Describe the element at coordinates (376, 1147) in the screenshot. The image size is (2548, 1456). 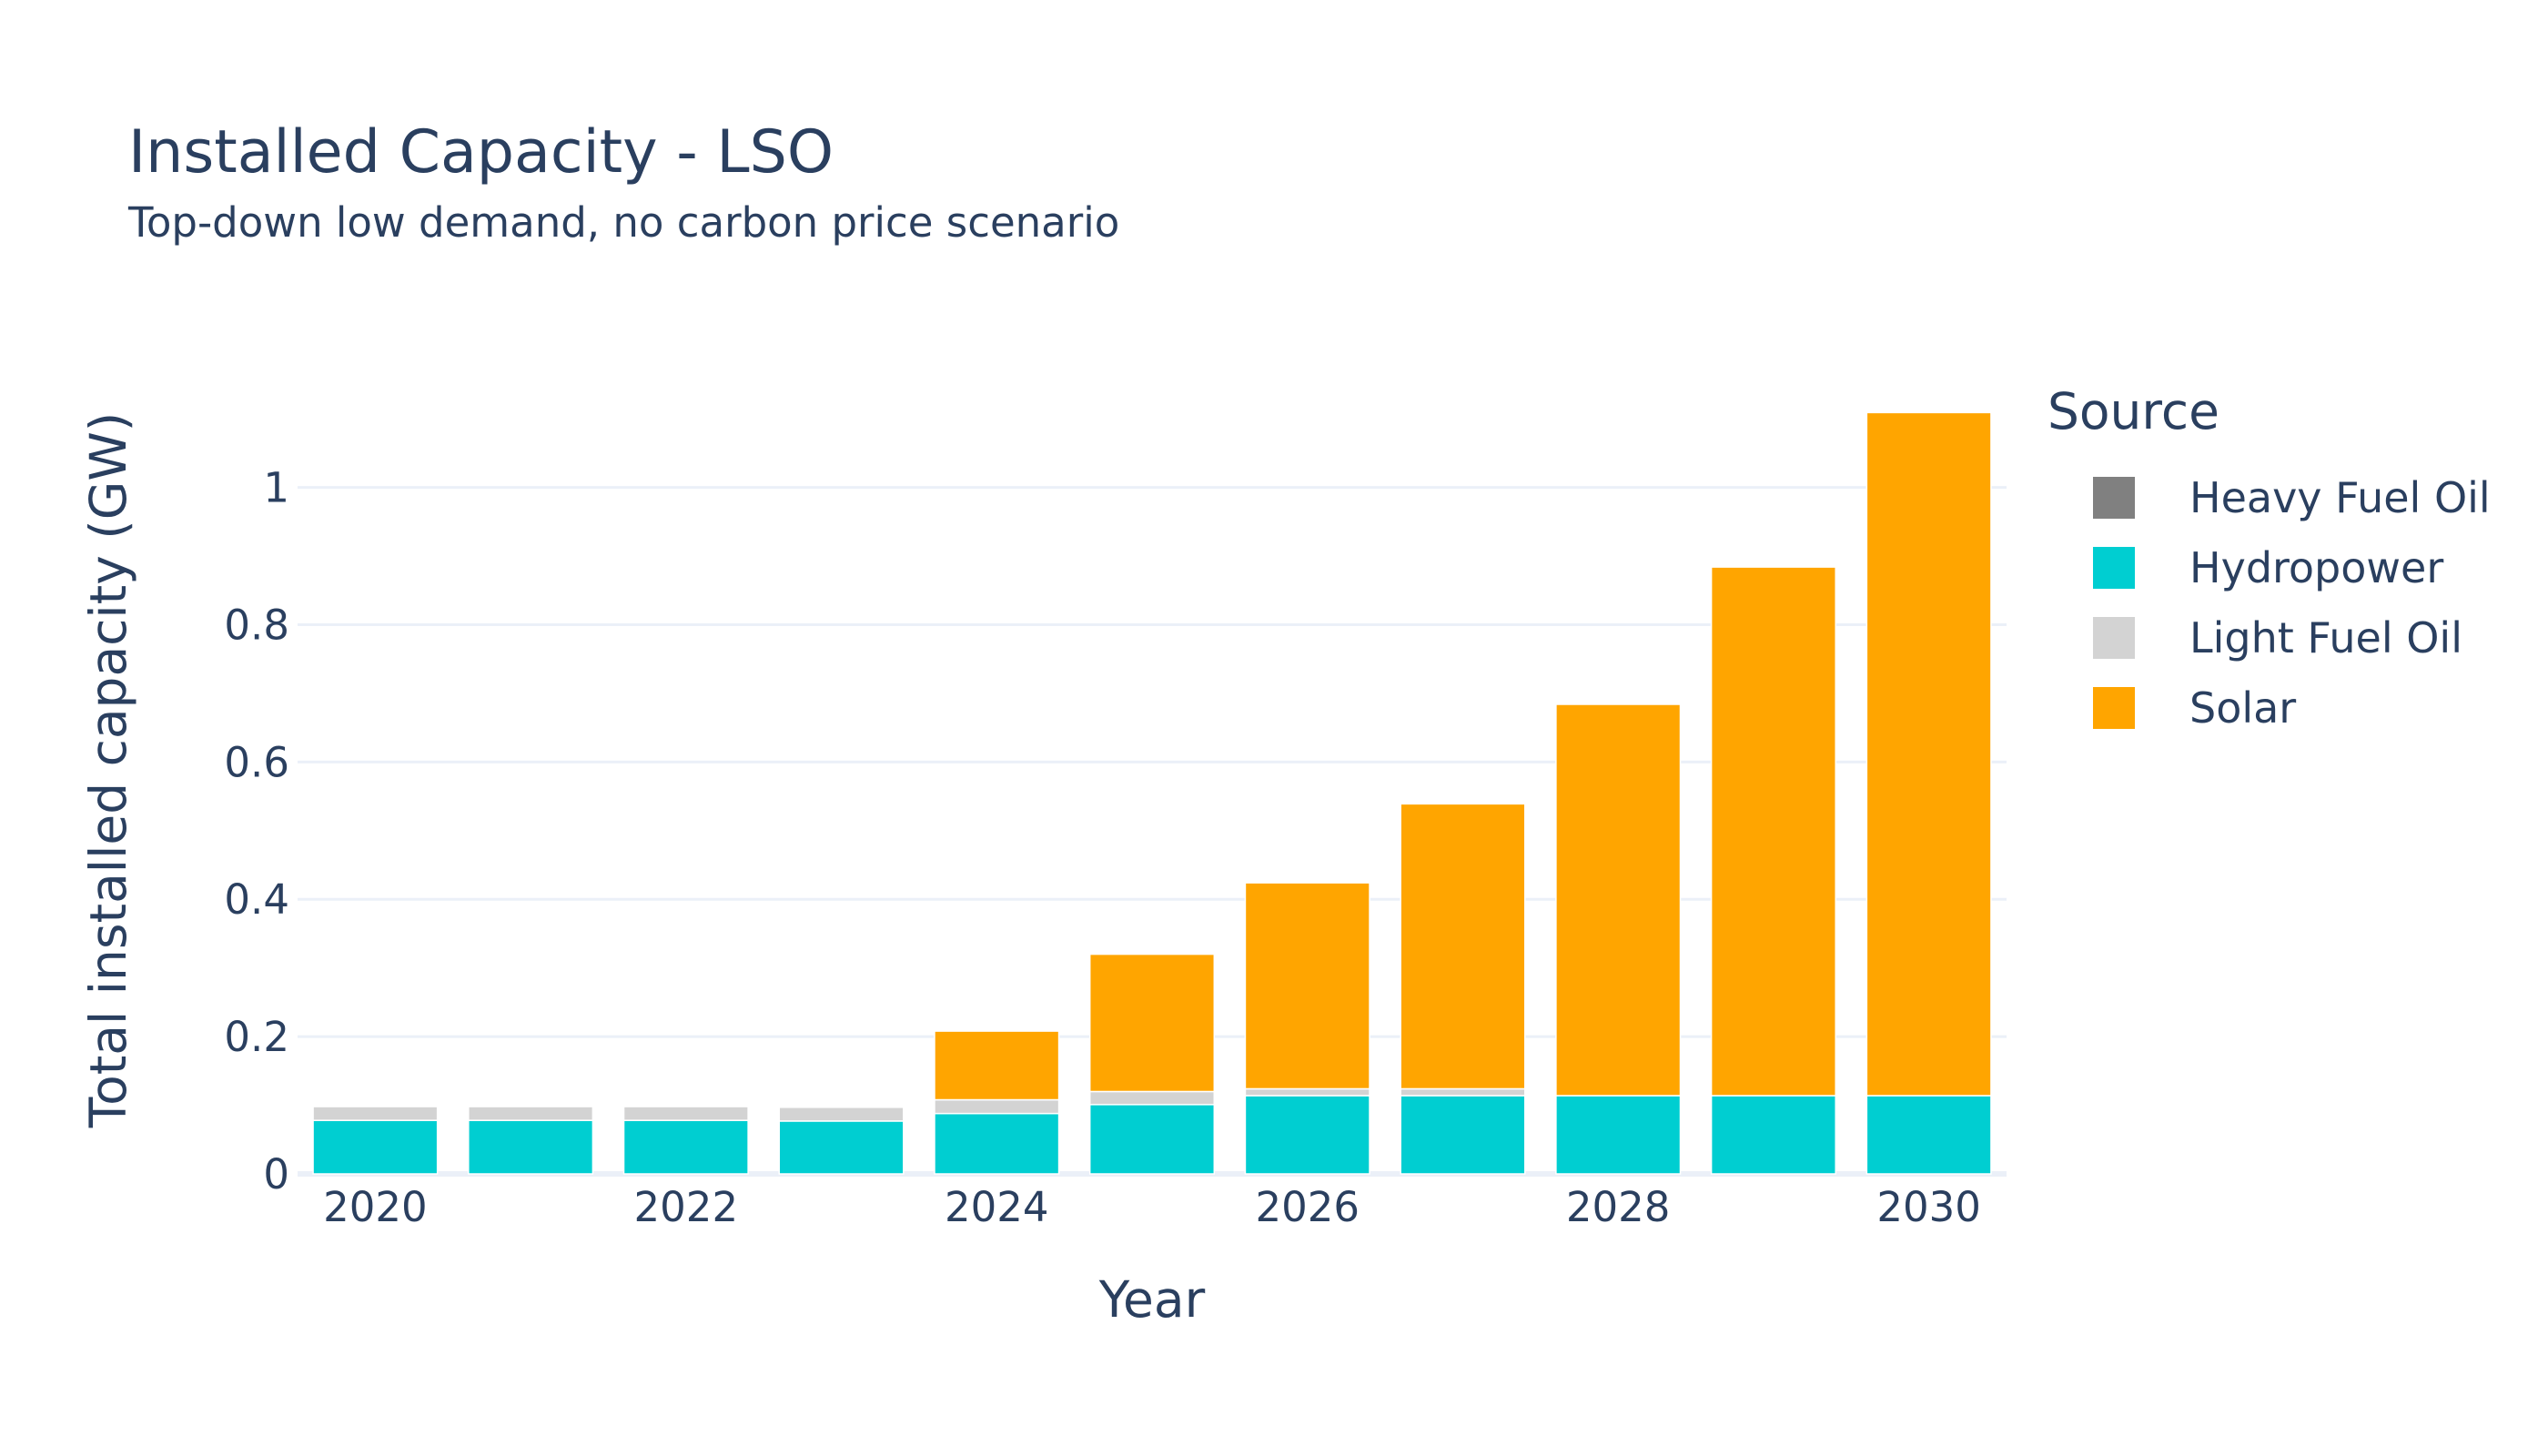
I see `bar-hydropower-2020` at that location.